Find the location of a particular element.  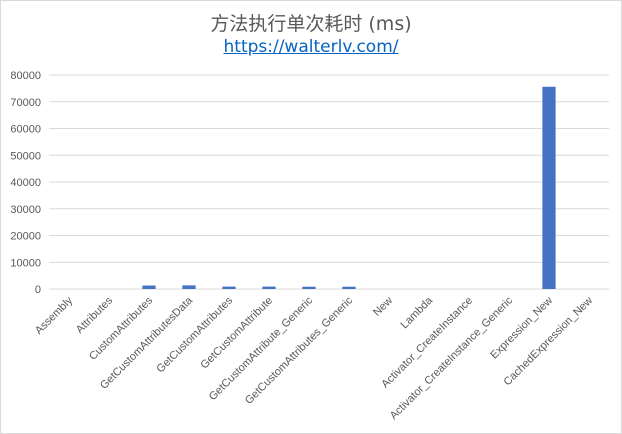

y-tick-label: 40000 is located at coordinates (25, 183).